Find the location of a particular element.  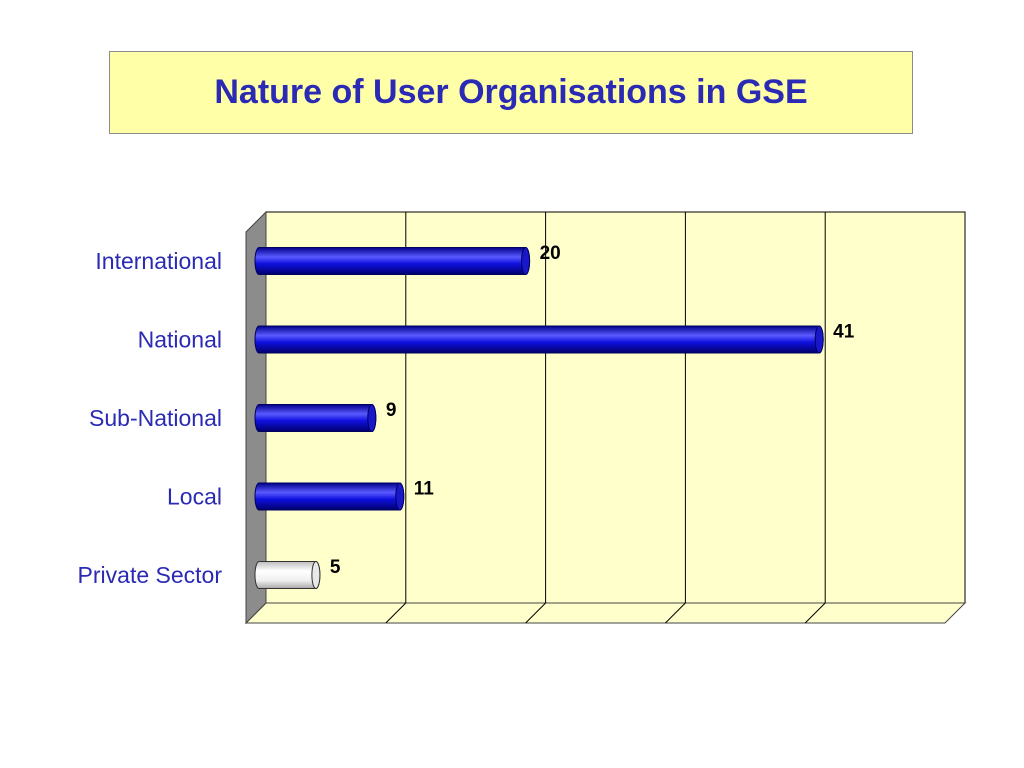

category-label: Private Sector is located at coordinates (150, 575).